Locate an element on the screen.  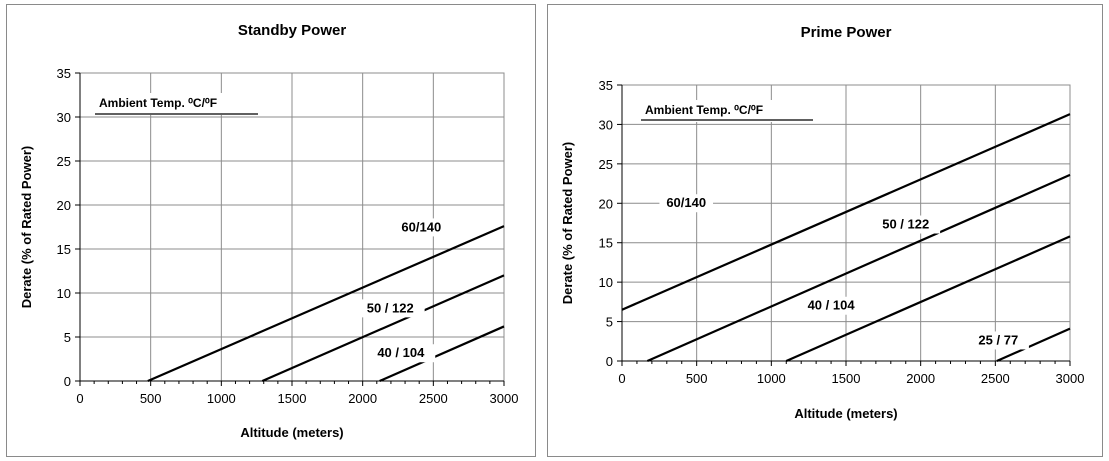
chart-title: Prime Power is located at coordinates (846, 32).